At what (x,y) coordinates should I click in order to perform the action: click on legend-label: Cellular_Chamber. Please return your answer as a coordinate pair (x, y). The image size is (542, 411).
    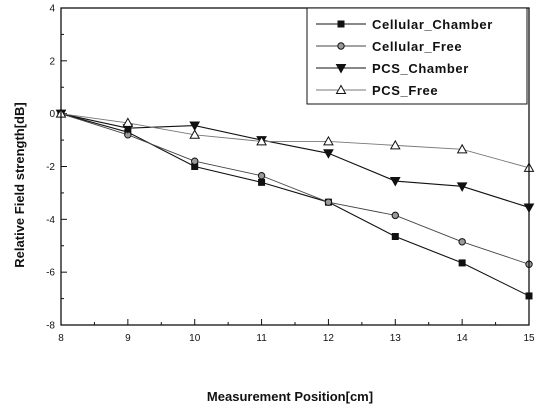
    Looking at the image, I should click on (432, 24).